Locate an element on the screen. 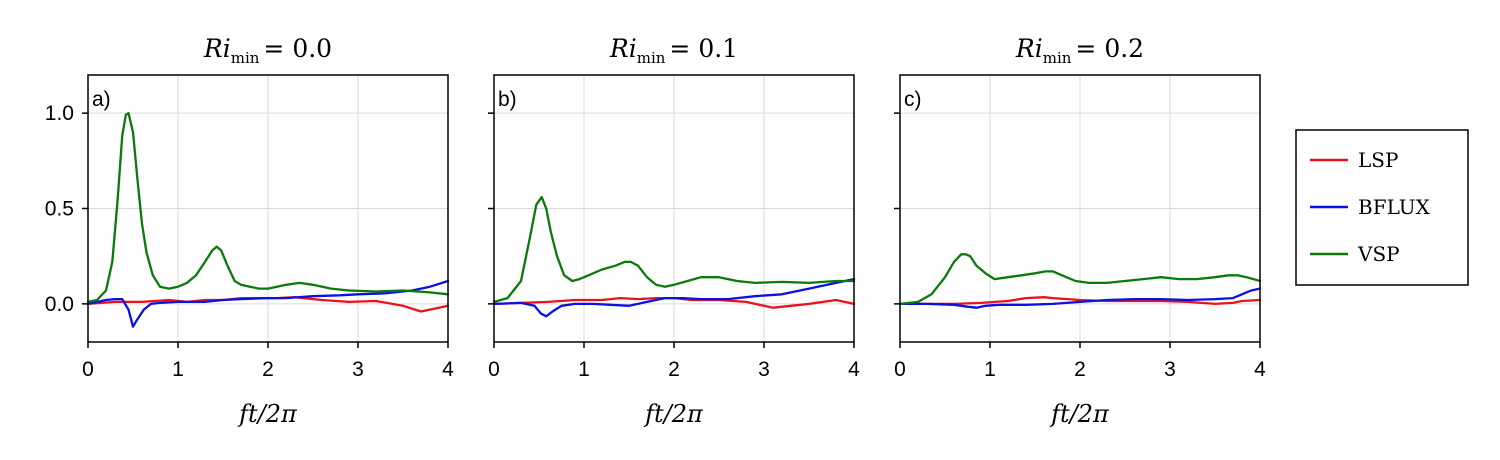  legend-label-lsp: LSP is located at coordinates (1378, 160).